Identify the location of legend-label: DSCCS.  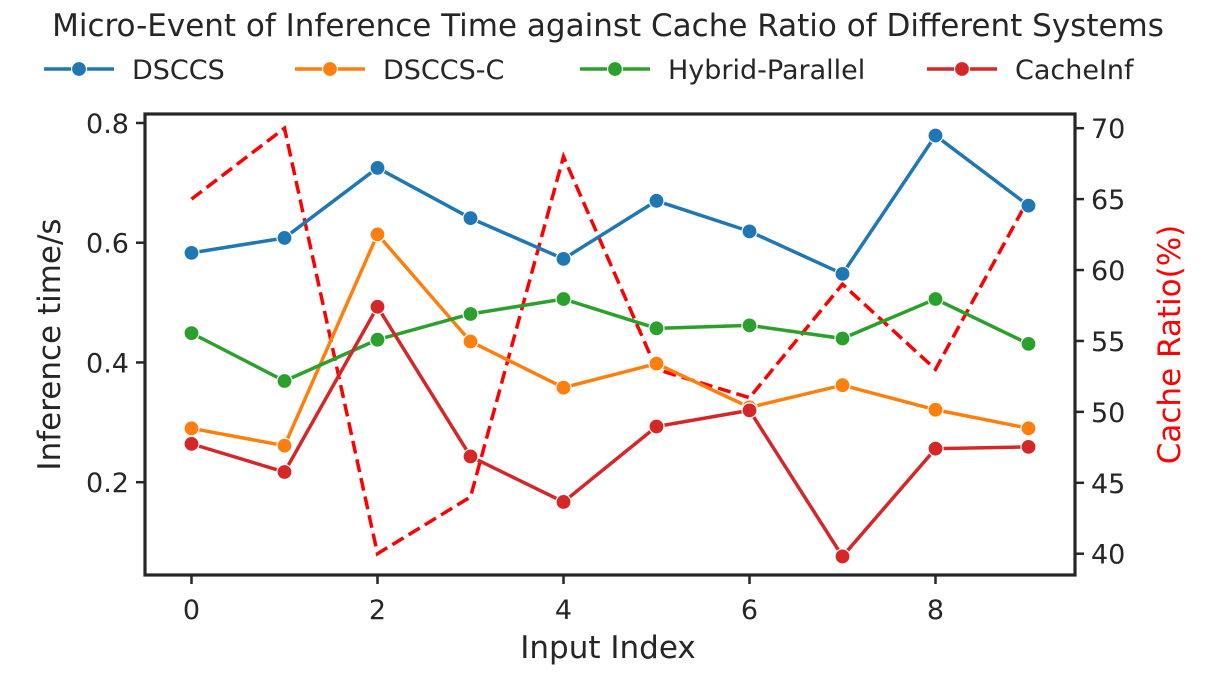
(178, 70).